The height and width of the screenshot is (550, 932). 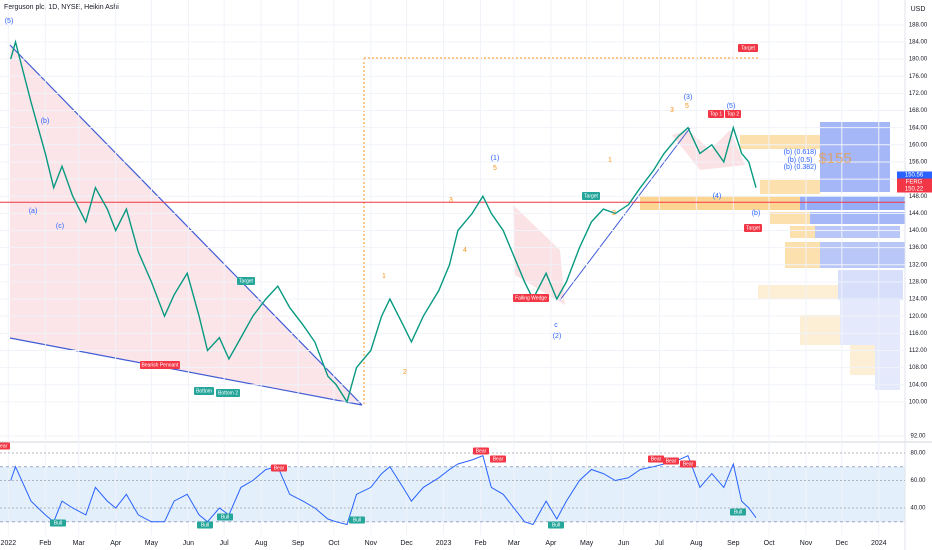 I want to click on currency: USD, so click(x=918, y=9).